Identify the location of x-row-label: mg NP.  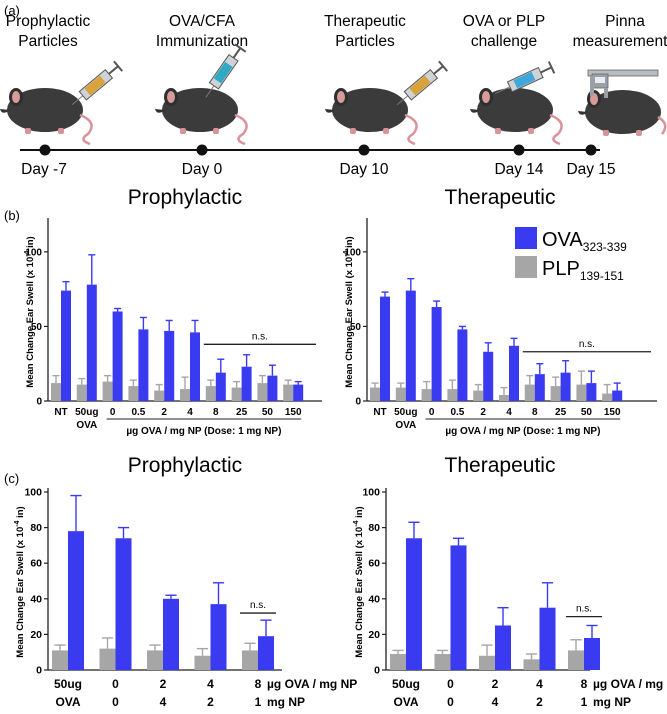
(286, 702).